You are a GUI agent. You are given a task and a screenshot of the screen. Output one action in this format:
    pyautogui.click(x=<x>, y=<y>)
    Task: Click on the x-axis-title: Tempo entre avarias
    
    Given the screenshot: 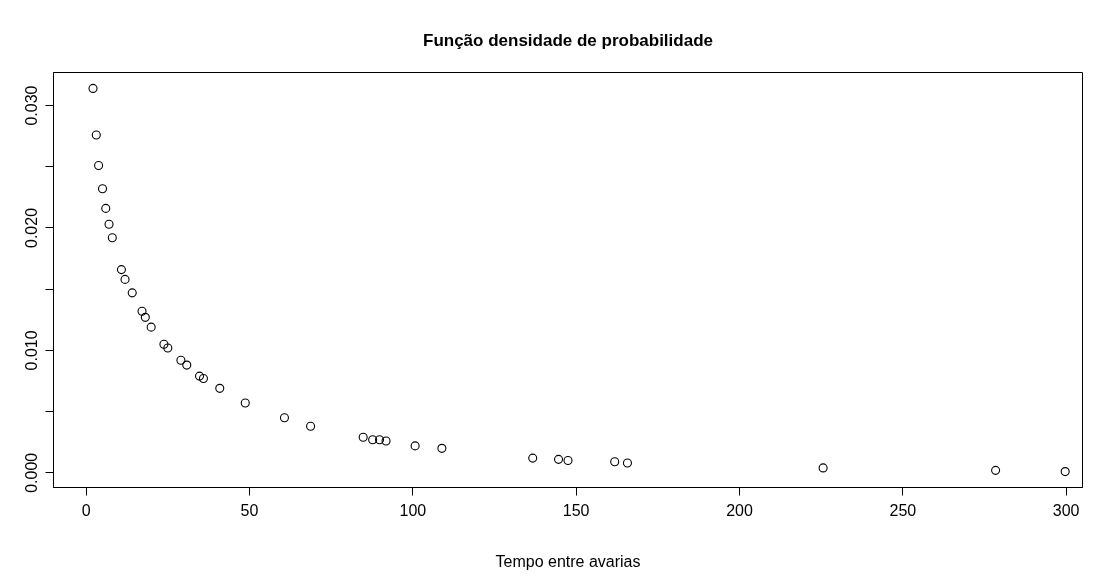 What is the action you would take?
    pyautogui.click(x=568, y=561)
    